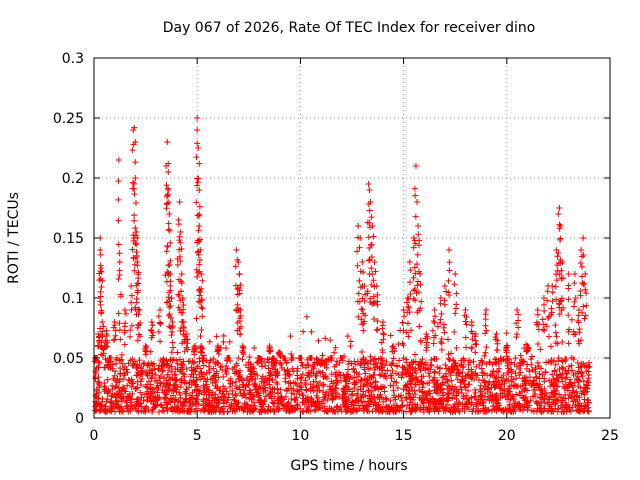  What do you see at coordinates (197, 436) in the screenshot?
I see `x-tick-label: 5` at bounding box center [197, 436].